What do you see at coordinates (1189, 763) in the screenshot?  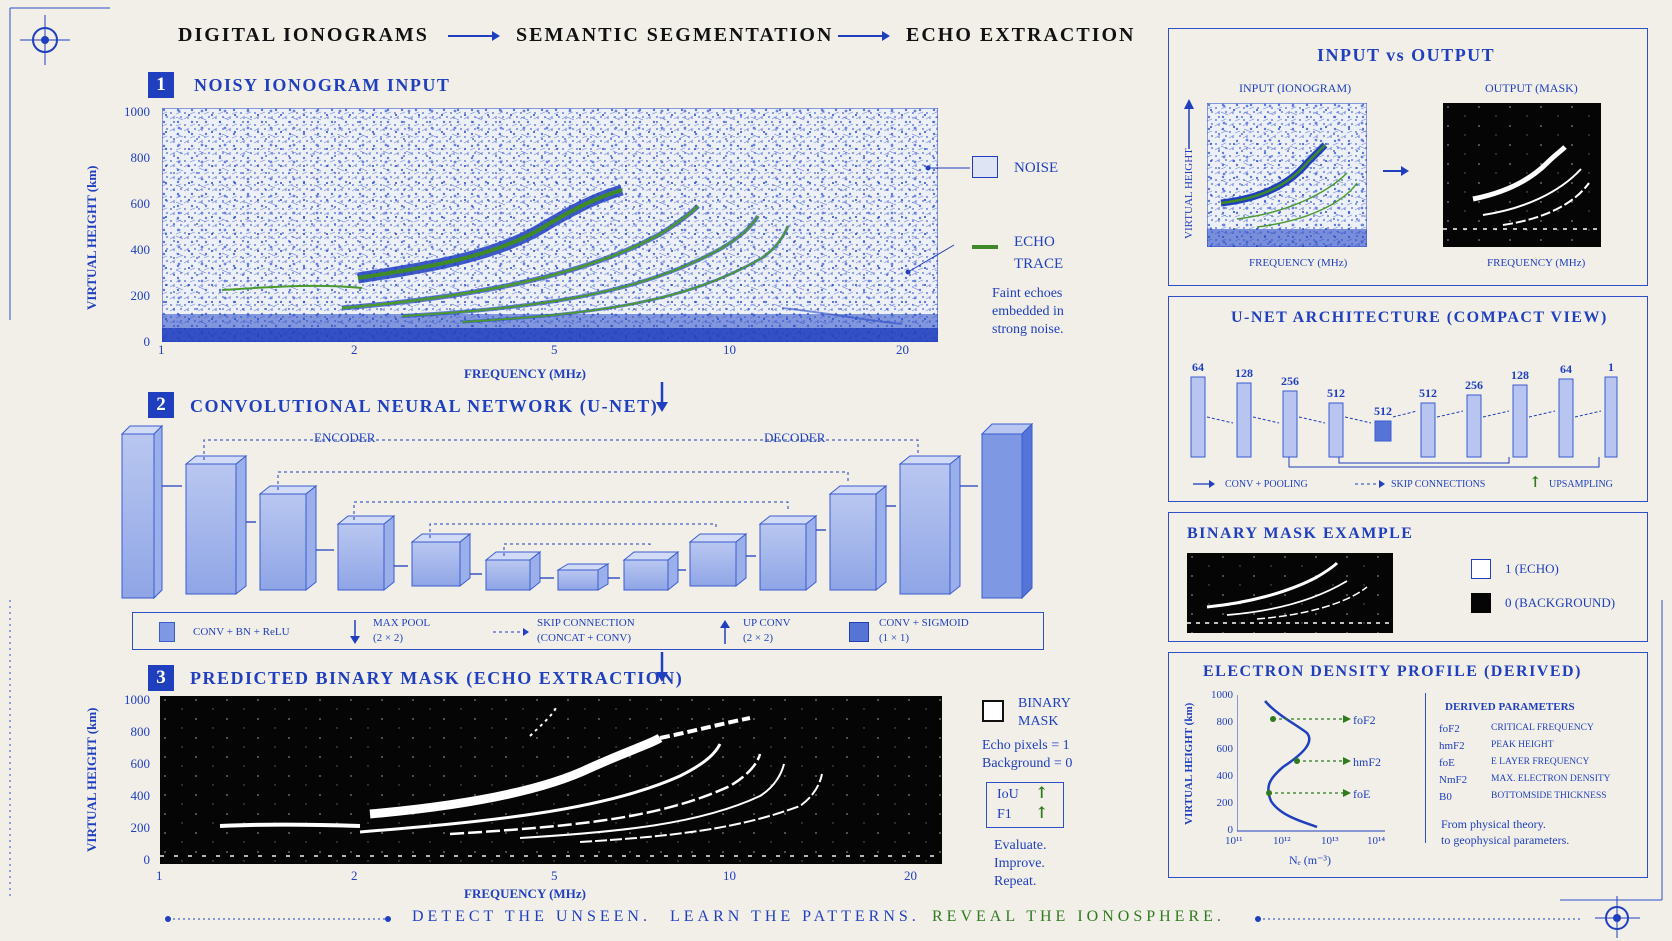 I see `edp-ylabel: VIRTUAL HEIGHT (km)` at bounding box center [1189, 763].